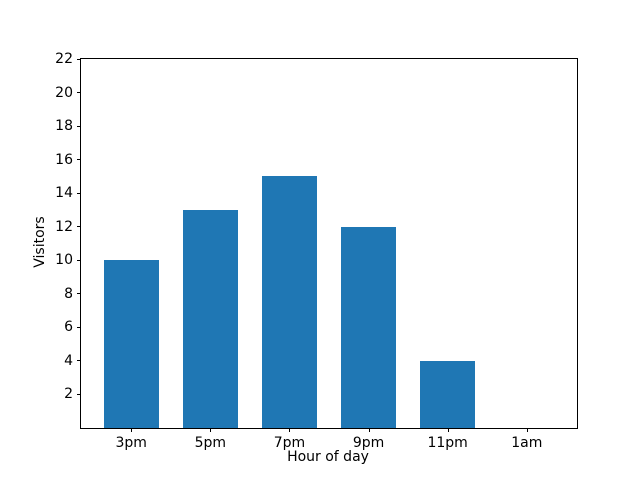  What do you see at coordinates (64, 226) in the screenshot?
I see `y-tick-label-12: 12` at bounding box center [64, 226].